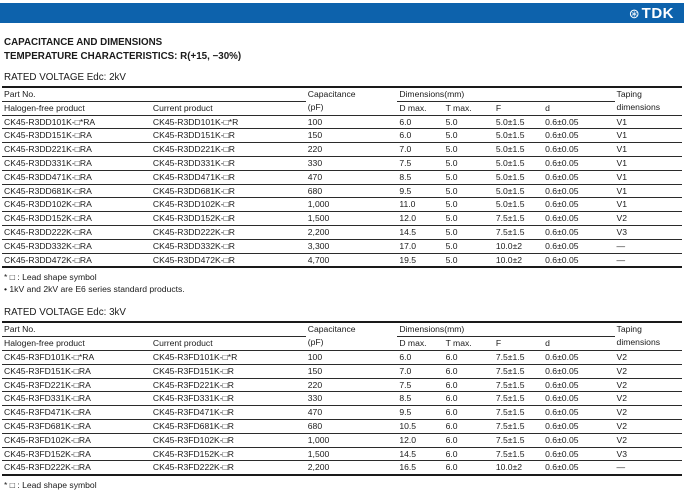  What do you see at coordinates (351, 246) in the screenshot?
I see `cell-capacitance: 3,300` at bounding box center [351, 246].